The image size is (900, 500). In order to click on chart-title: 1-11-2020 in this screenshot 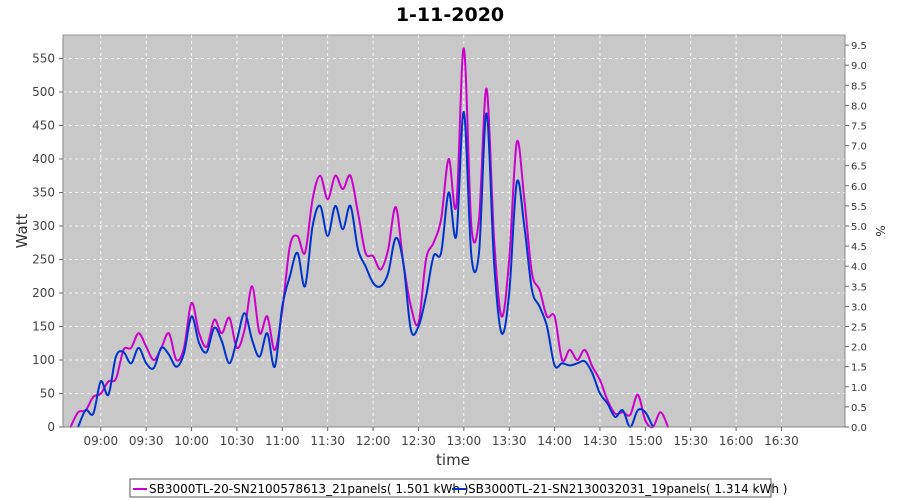, I will do `click(450, 15)`.